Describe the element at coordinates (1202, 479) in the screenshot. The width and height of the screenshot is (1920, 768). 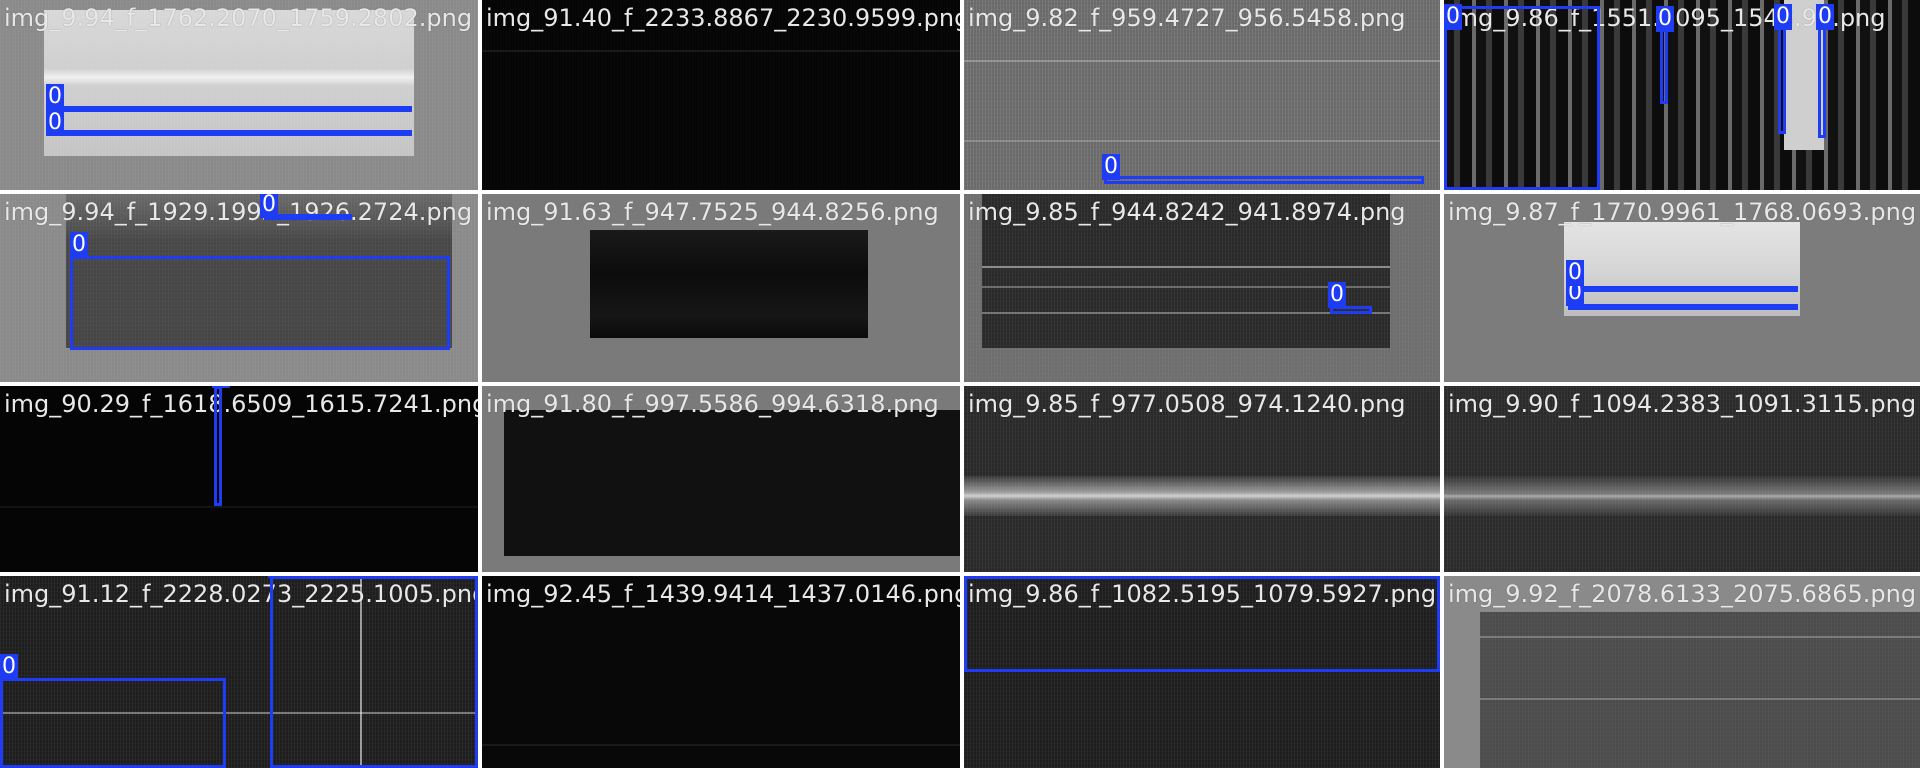
I see `tile-11: img_9.85_f_977.0508_974.1240.png` at that location.